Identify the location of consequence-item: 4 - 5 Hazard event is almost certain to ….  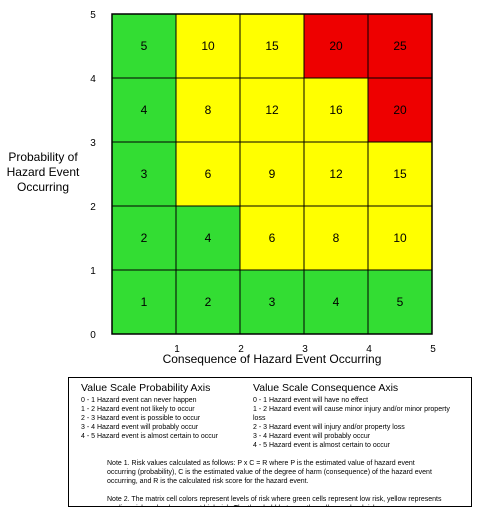
(321, 445).